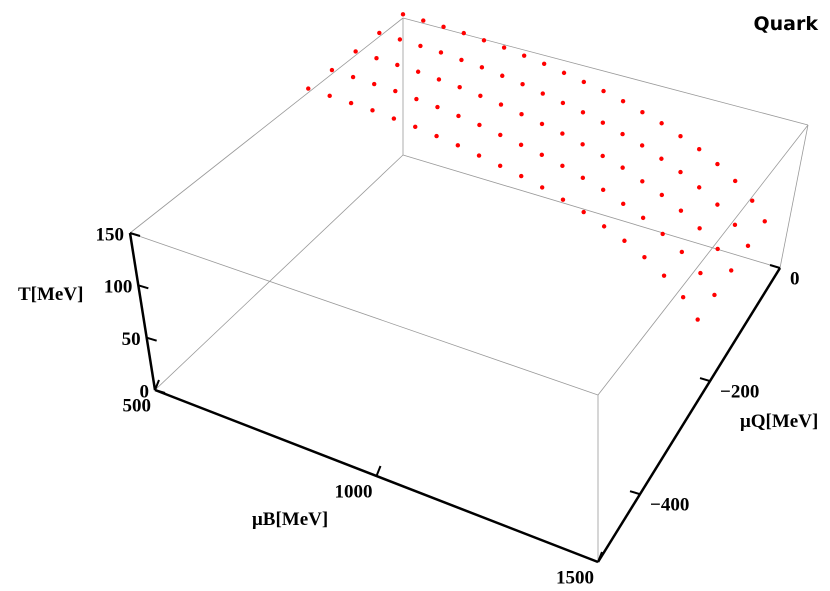  What do you see at coordinates (290, 519) in the screenshot?
I see `x-axis-label: μB[MeV]` at bounding box center [290, 519].